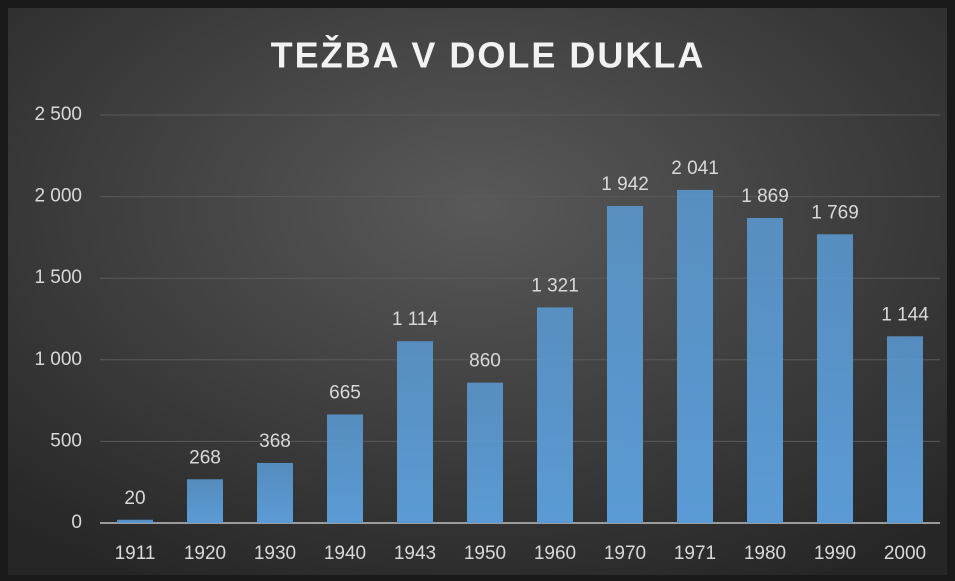 The height and width of the screenshot is (581, 955). What do you see at coordinates (415, 319) in the screenshot?
I see `value-label: 1 114` at bounding box center [415, 319].